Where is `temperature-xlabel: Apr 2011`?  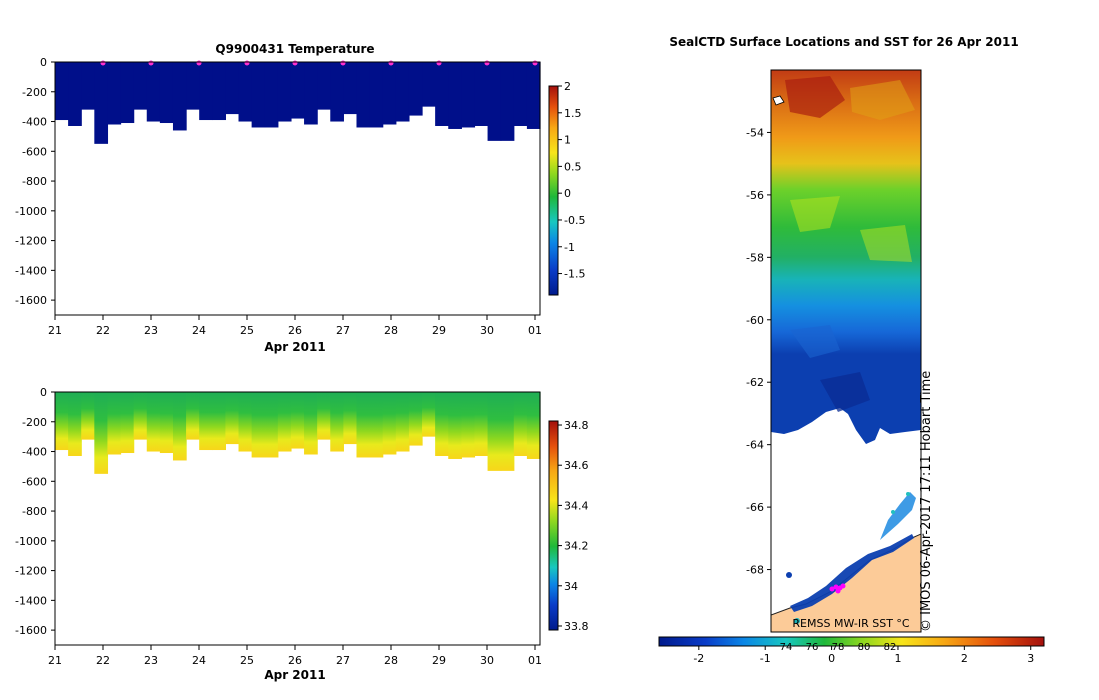
temperature-xlabel: Apr 2011 is located at coordinates (294, 347).